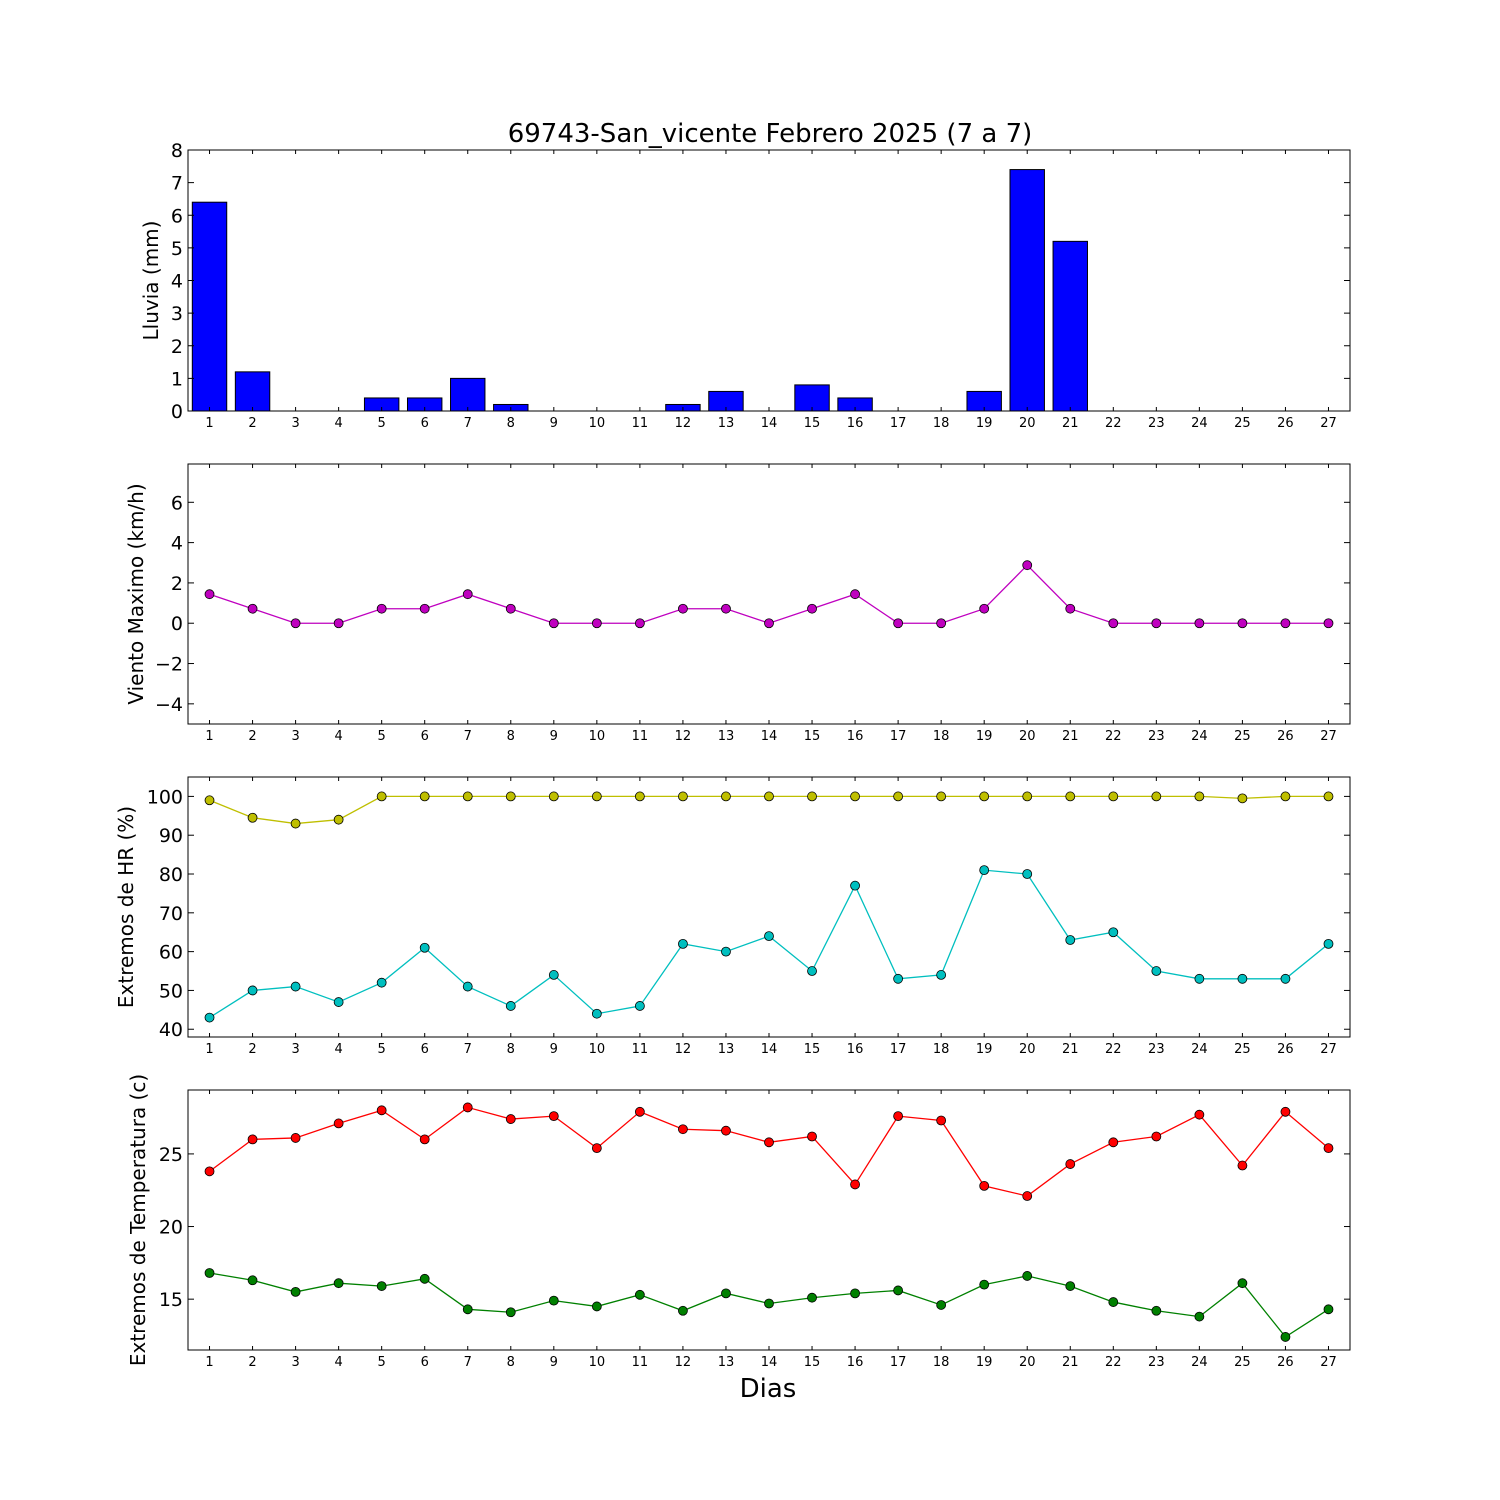 This screenshot has width=1500, height=1500. Describe the element at coordinates (382, 1049) in the screenshot. I see `x-tick-label-hr-5: 5` at that location.